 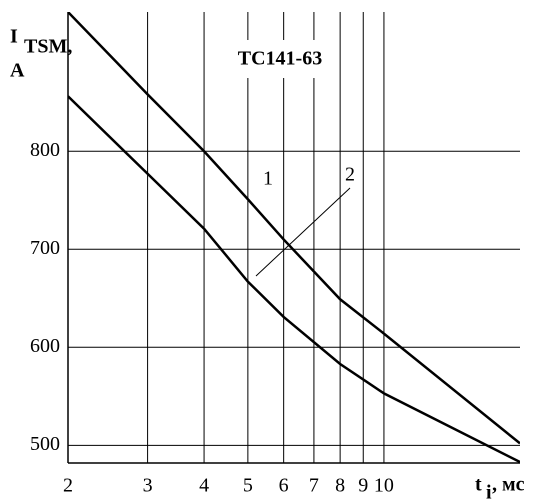 I want to click on y-tick-label: 600, so click(x=45, y=346).